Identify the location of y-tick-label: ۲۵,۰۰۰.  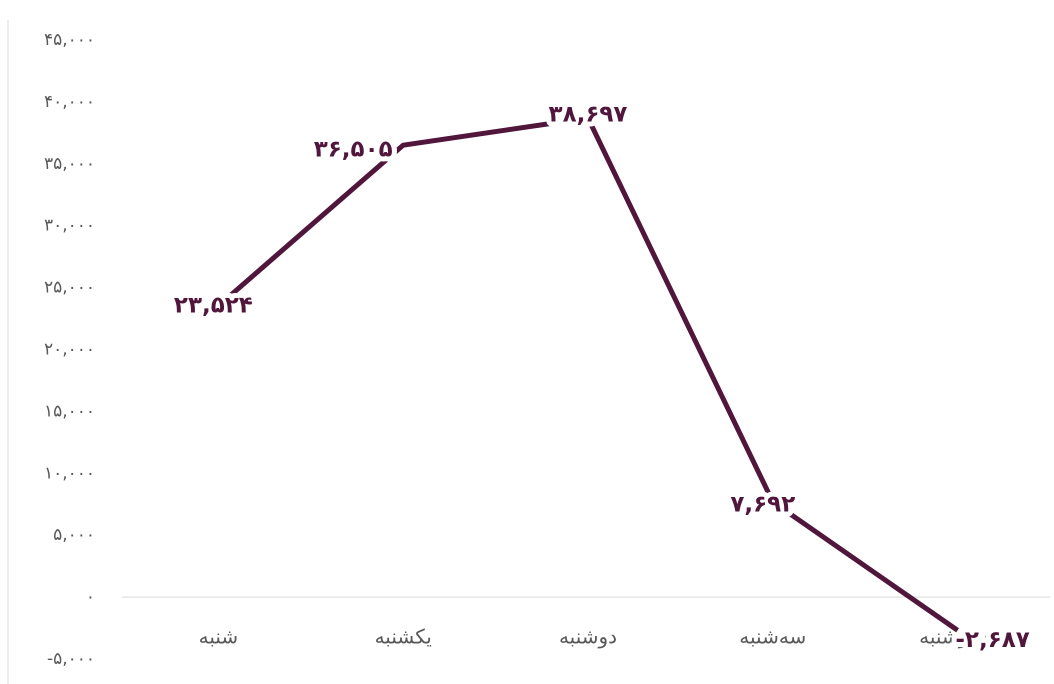
(69, 288).